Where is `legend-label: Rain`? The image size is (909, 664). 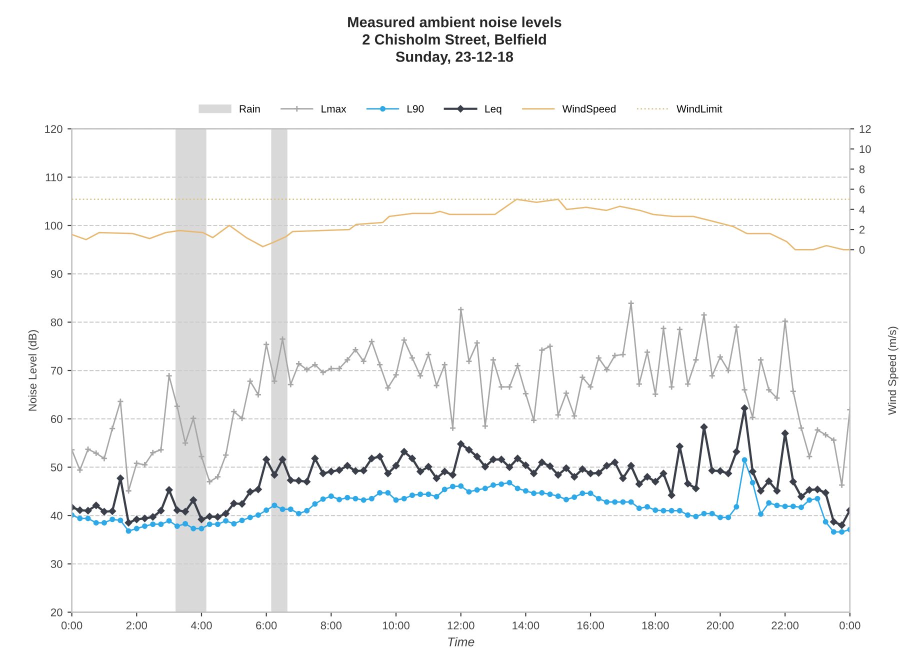
legend-label: Rain is located at coordinates (250, 108).